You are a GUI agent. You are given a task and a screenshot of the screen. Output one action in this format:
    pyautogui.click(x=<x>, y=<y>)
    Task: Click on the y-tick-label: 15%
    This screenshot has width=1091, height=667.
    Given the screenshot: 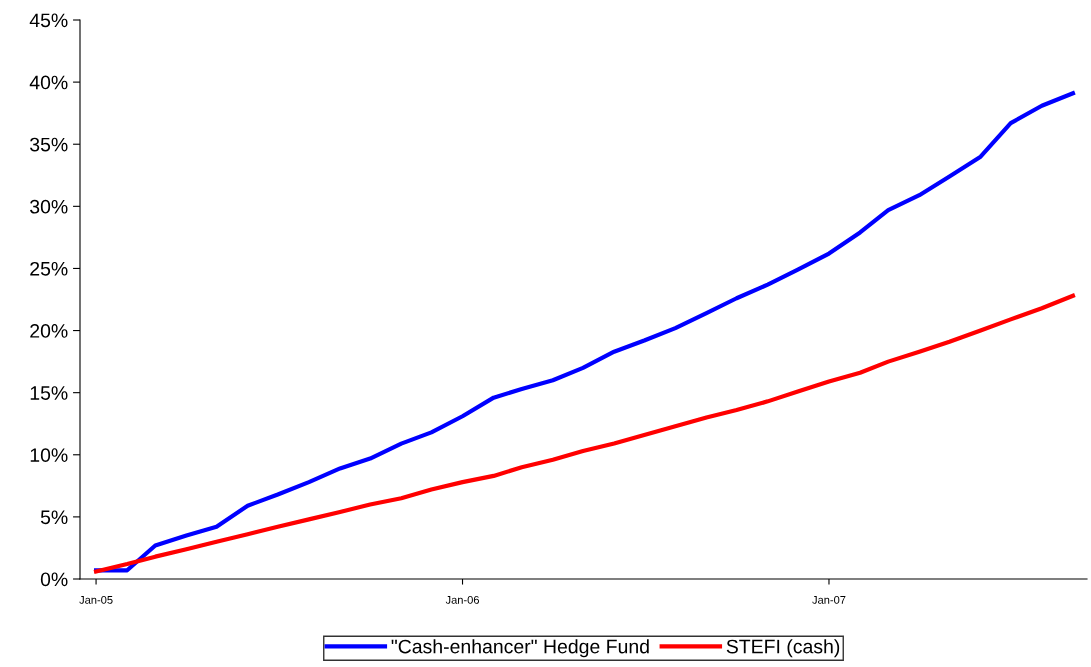 What is the action you would take?
    pyautogui.click(x=49, y=393)
    